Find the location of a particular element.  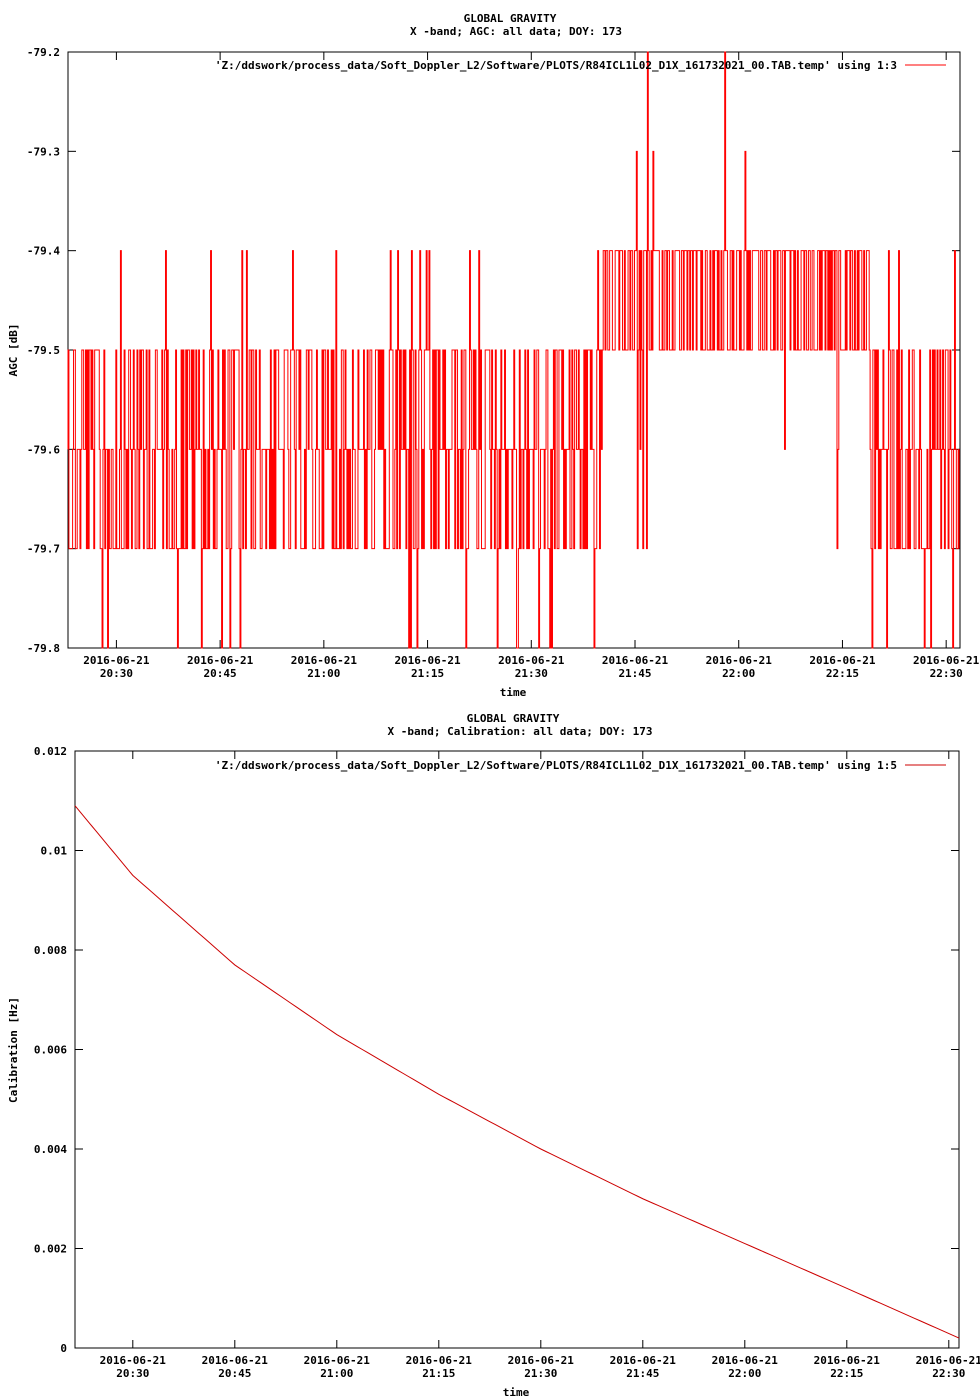

y-tick-label: -79.5 is located at coordinates (43, 350).